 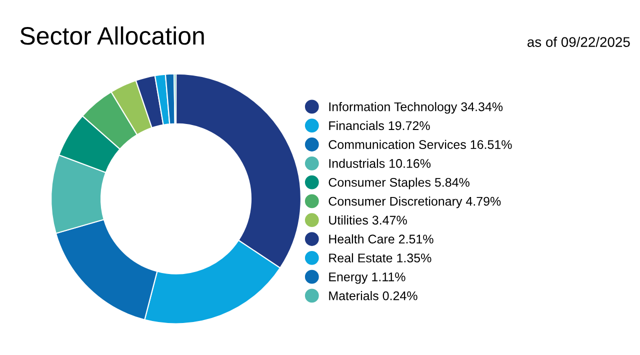 What do you see at coordinates (381, 239) in the screenshot?
I see `legend-label: Health Care 2.51%` at bounding box center [381, 239].